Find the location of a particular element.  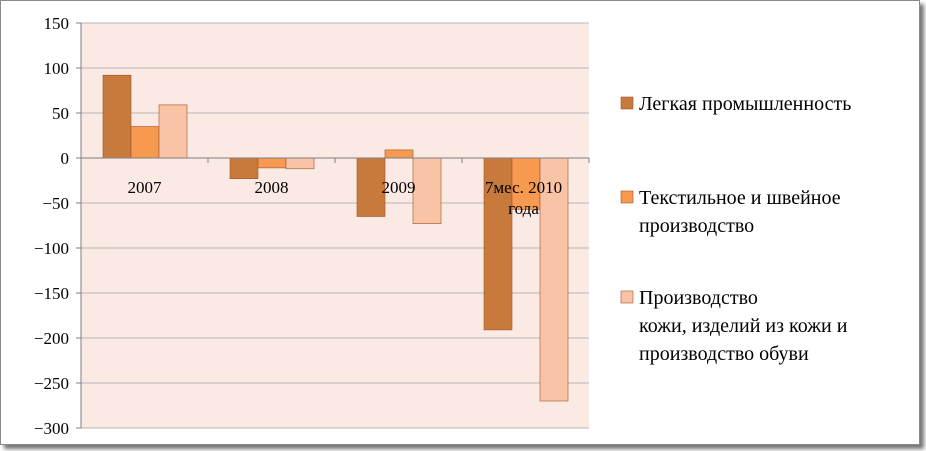

y-tick-label: 150 is located at coordinates (57, 23).